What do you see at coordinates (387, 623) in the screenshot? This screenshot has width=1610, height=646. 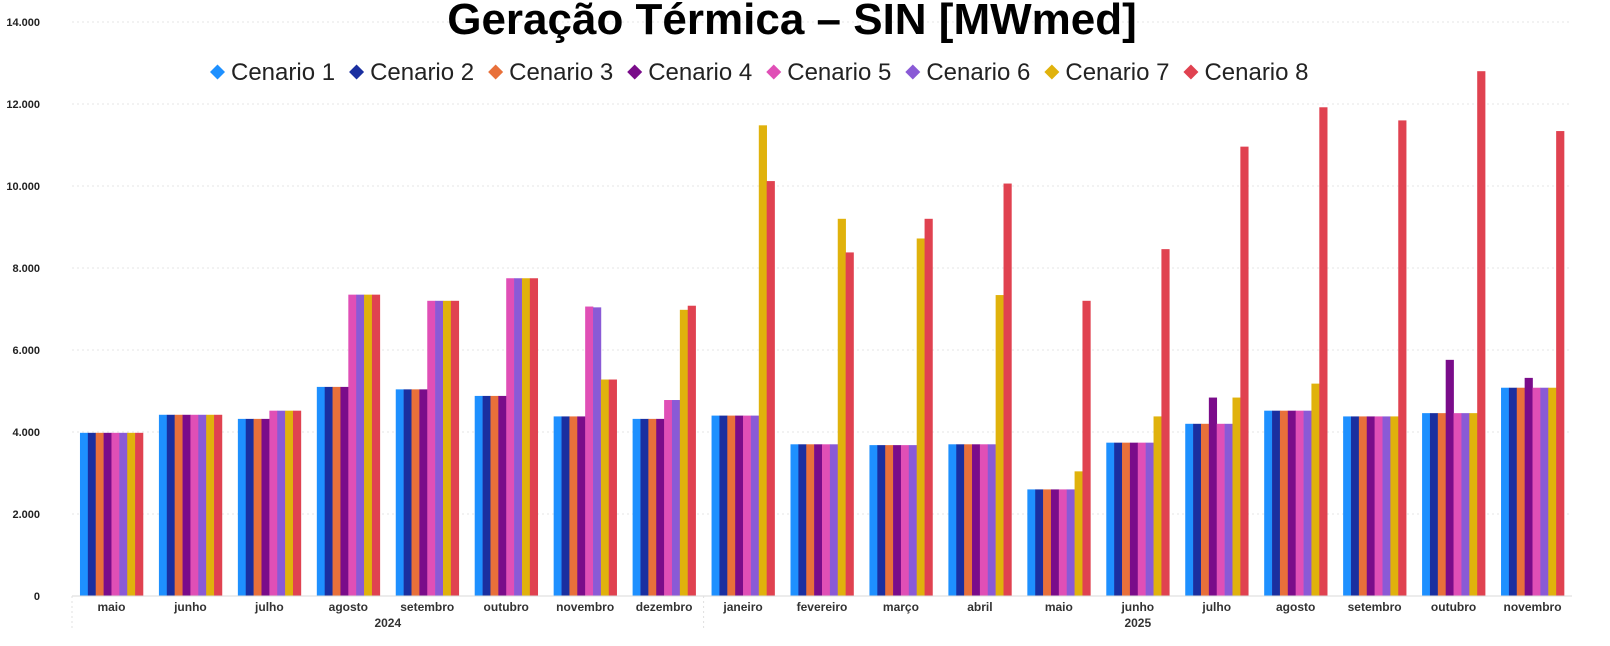 I see `year-label: 2024` at bounding box center [387, 623].